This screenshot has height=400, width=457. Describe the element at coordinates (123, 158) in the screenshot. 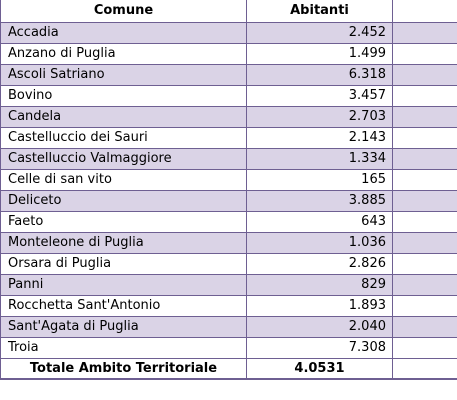

I see `comune-cell: Castelluccio Valmaggiore` at that location.